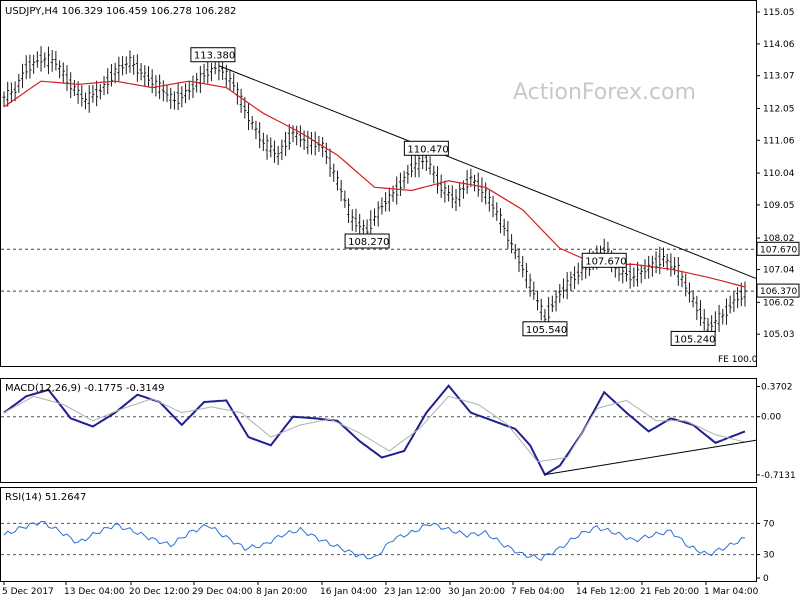 This screenshot has height=600, width=800. I want to click on rsi-tick-label: 30, so click(769, 556).